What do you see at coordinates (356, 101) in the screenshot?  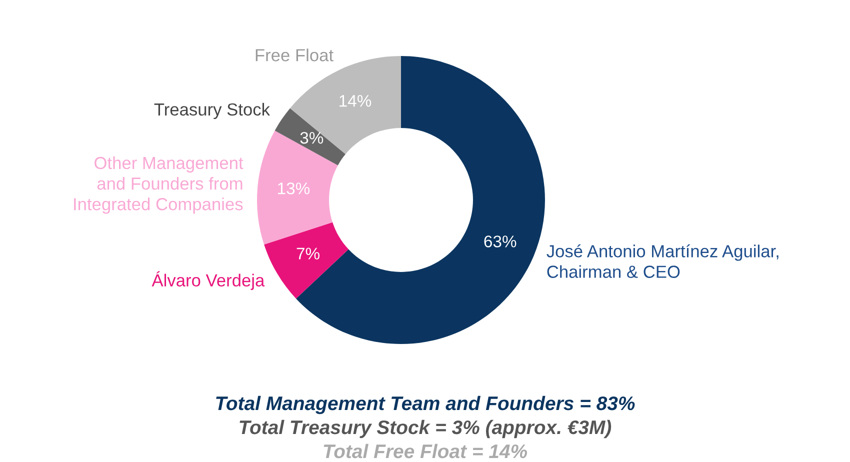 I see `data-label: 14%` at bounding box center [356, 101].